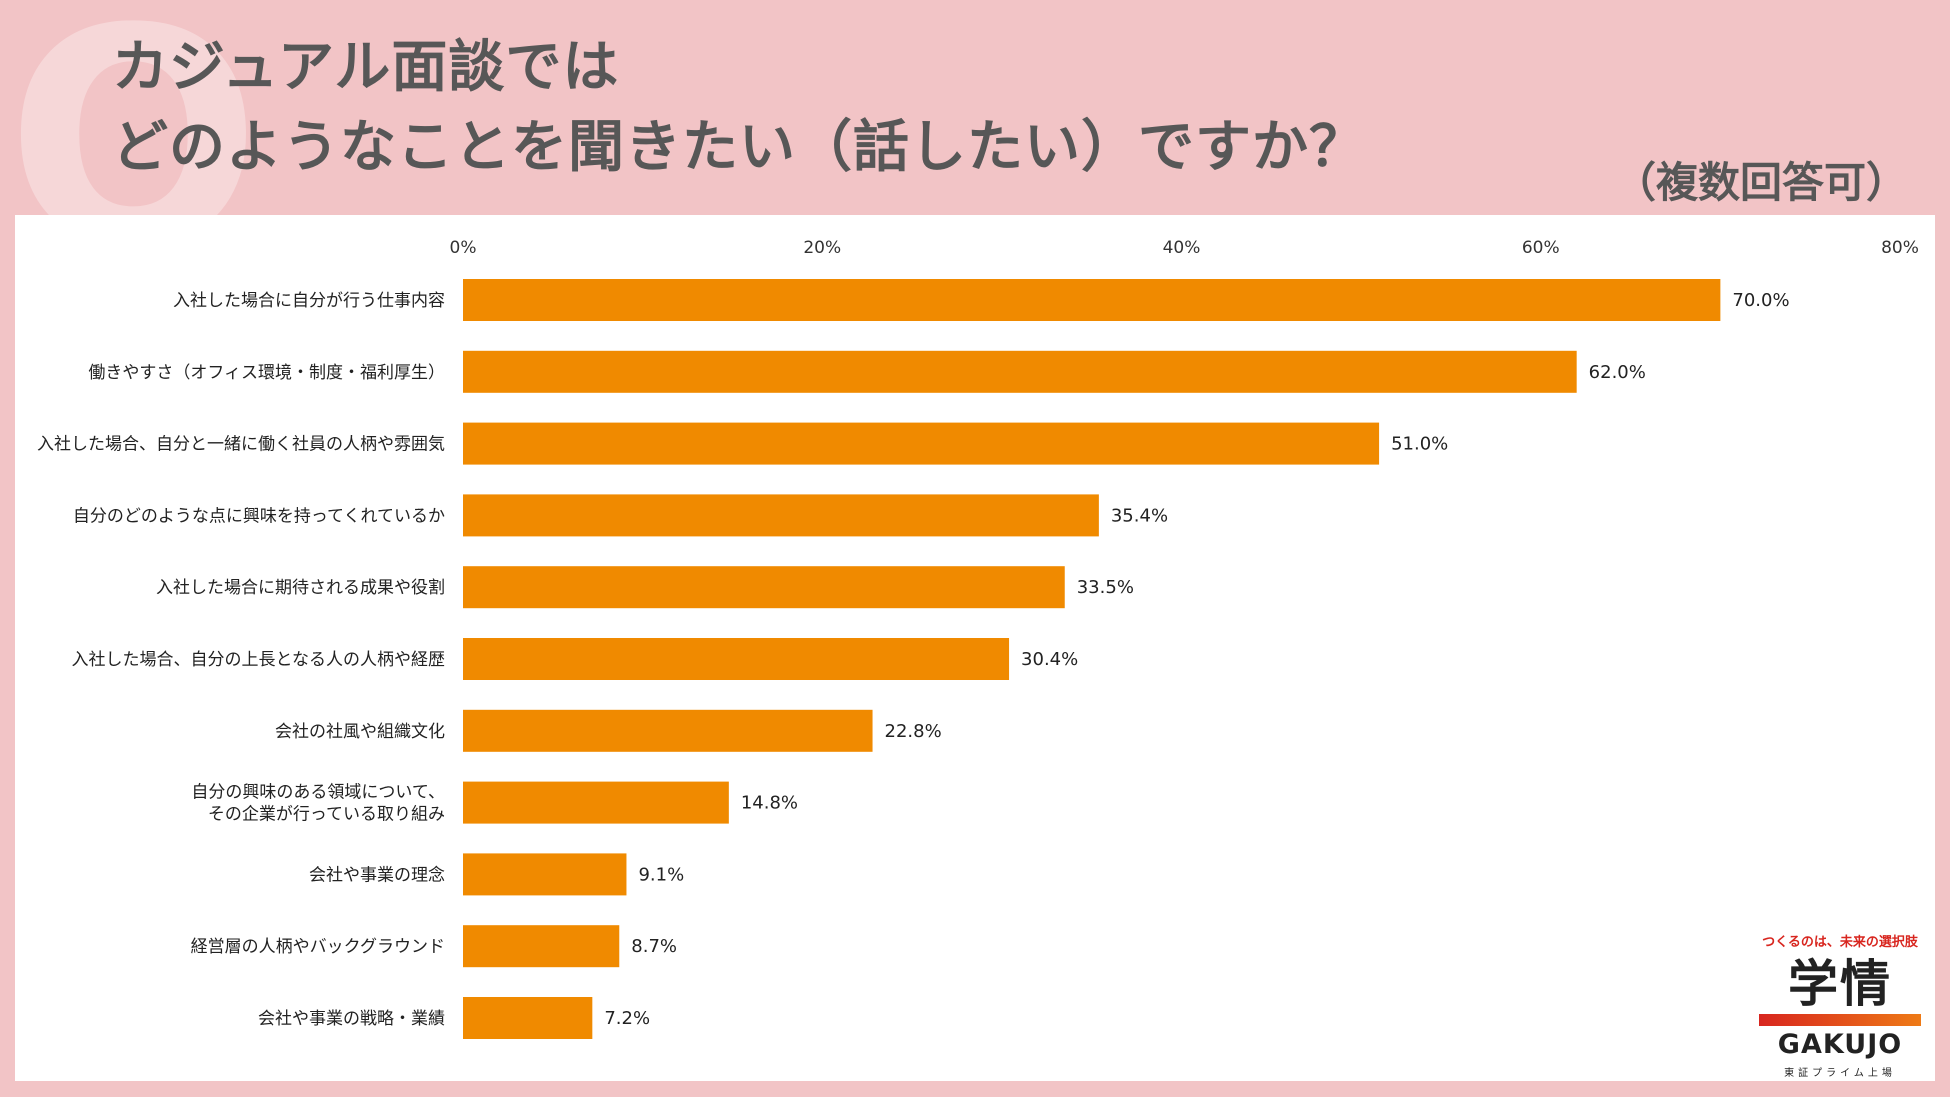 The width and height of the screenshot is (1950, 1097). What do you see at coordinates (1840, 1044) in the screenshot?
I see `logo-name-en: GAKUJO` at bounding box center [1840, 1044].